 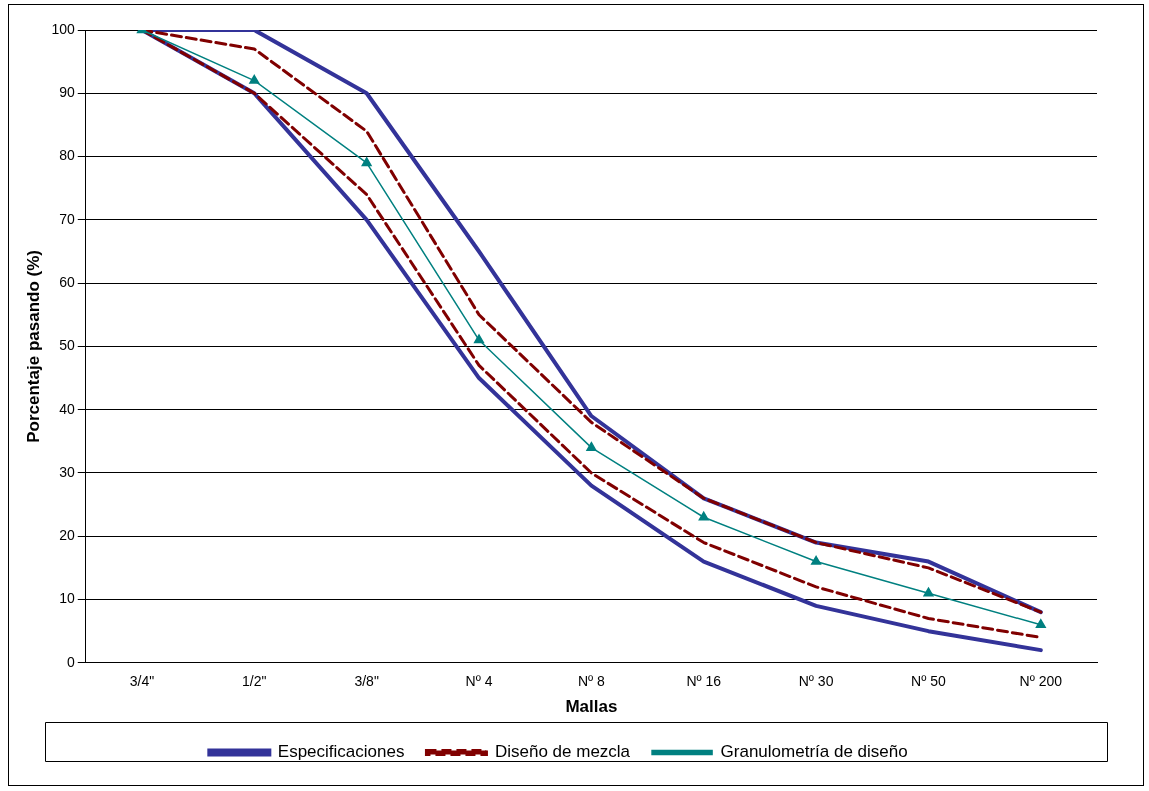 I want to click on y-tick-label: 90, so click(x=67, y=92).